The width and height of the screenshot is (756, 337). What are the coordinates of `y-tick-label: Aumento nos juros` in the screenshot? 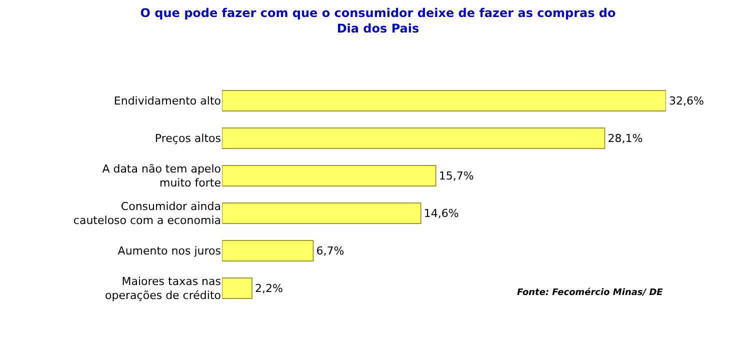 It's located at (170, 251).